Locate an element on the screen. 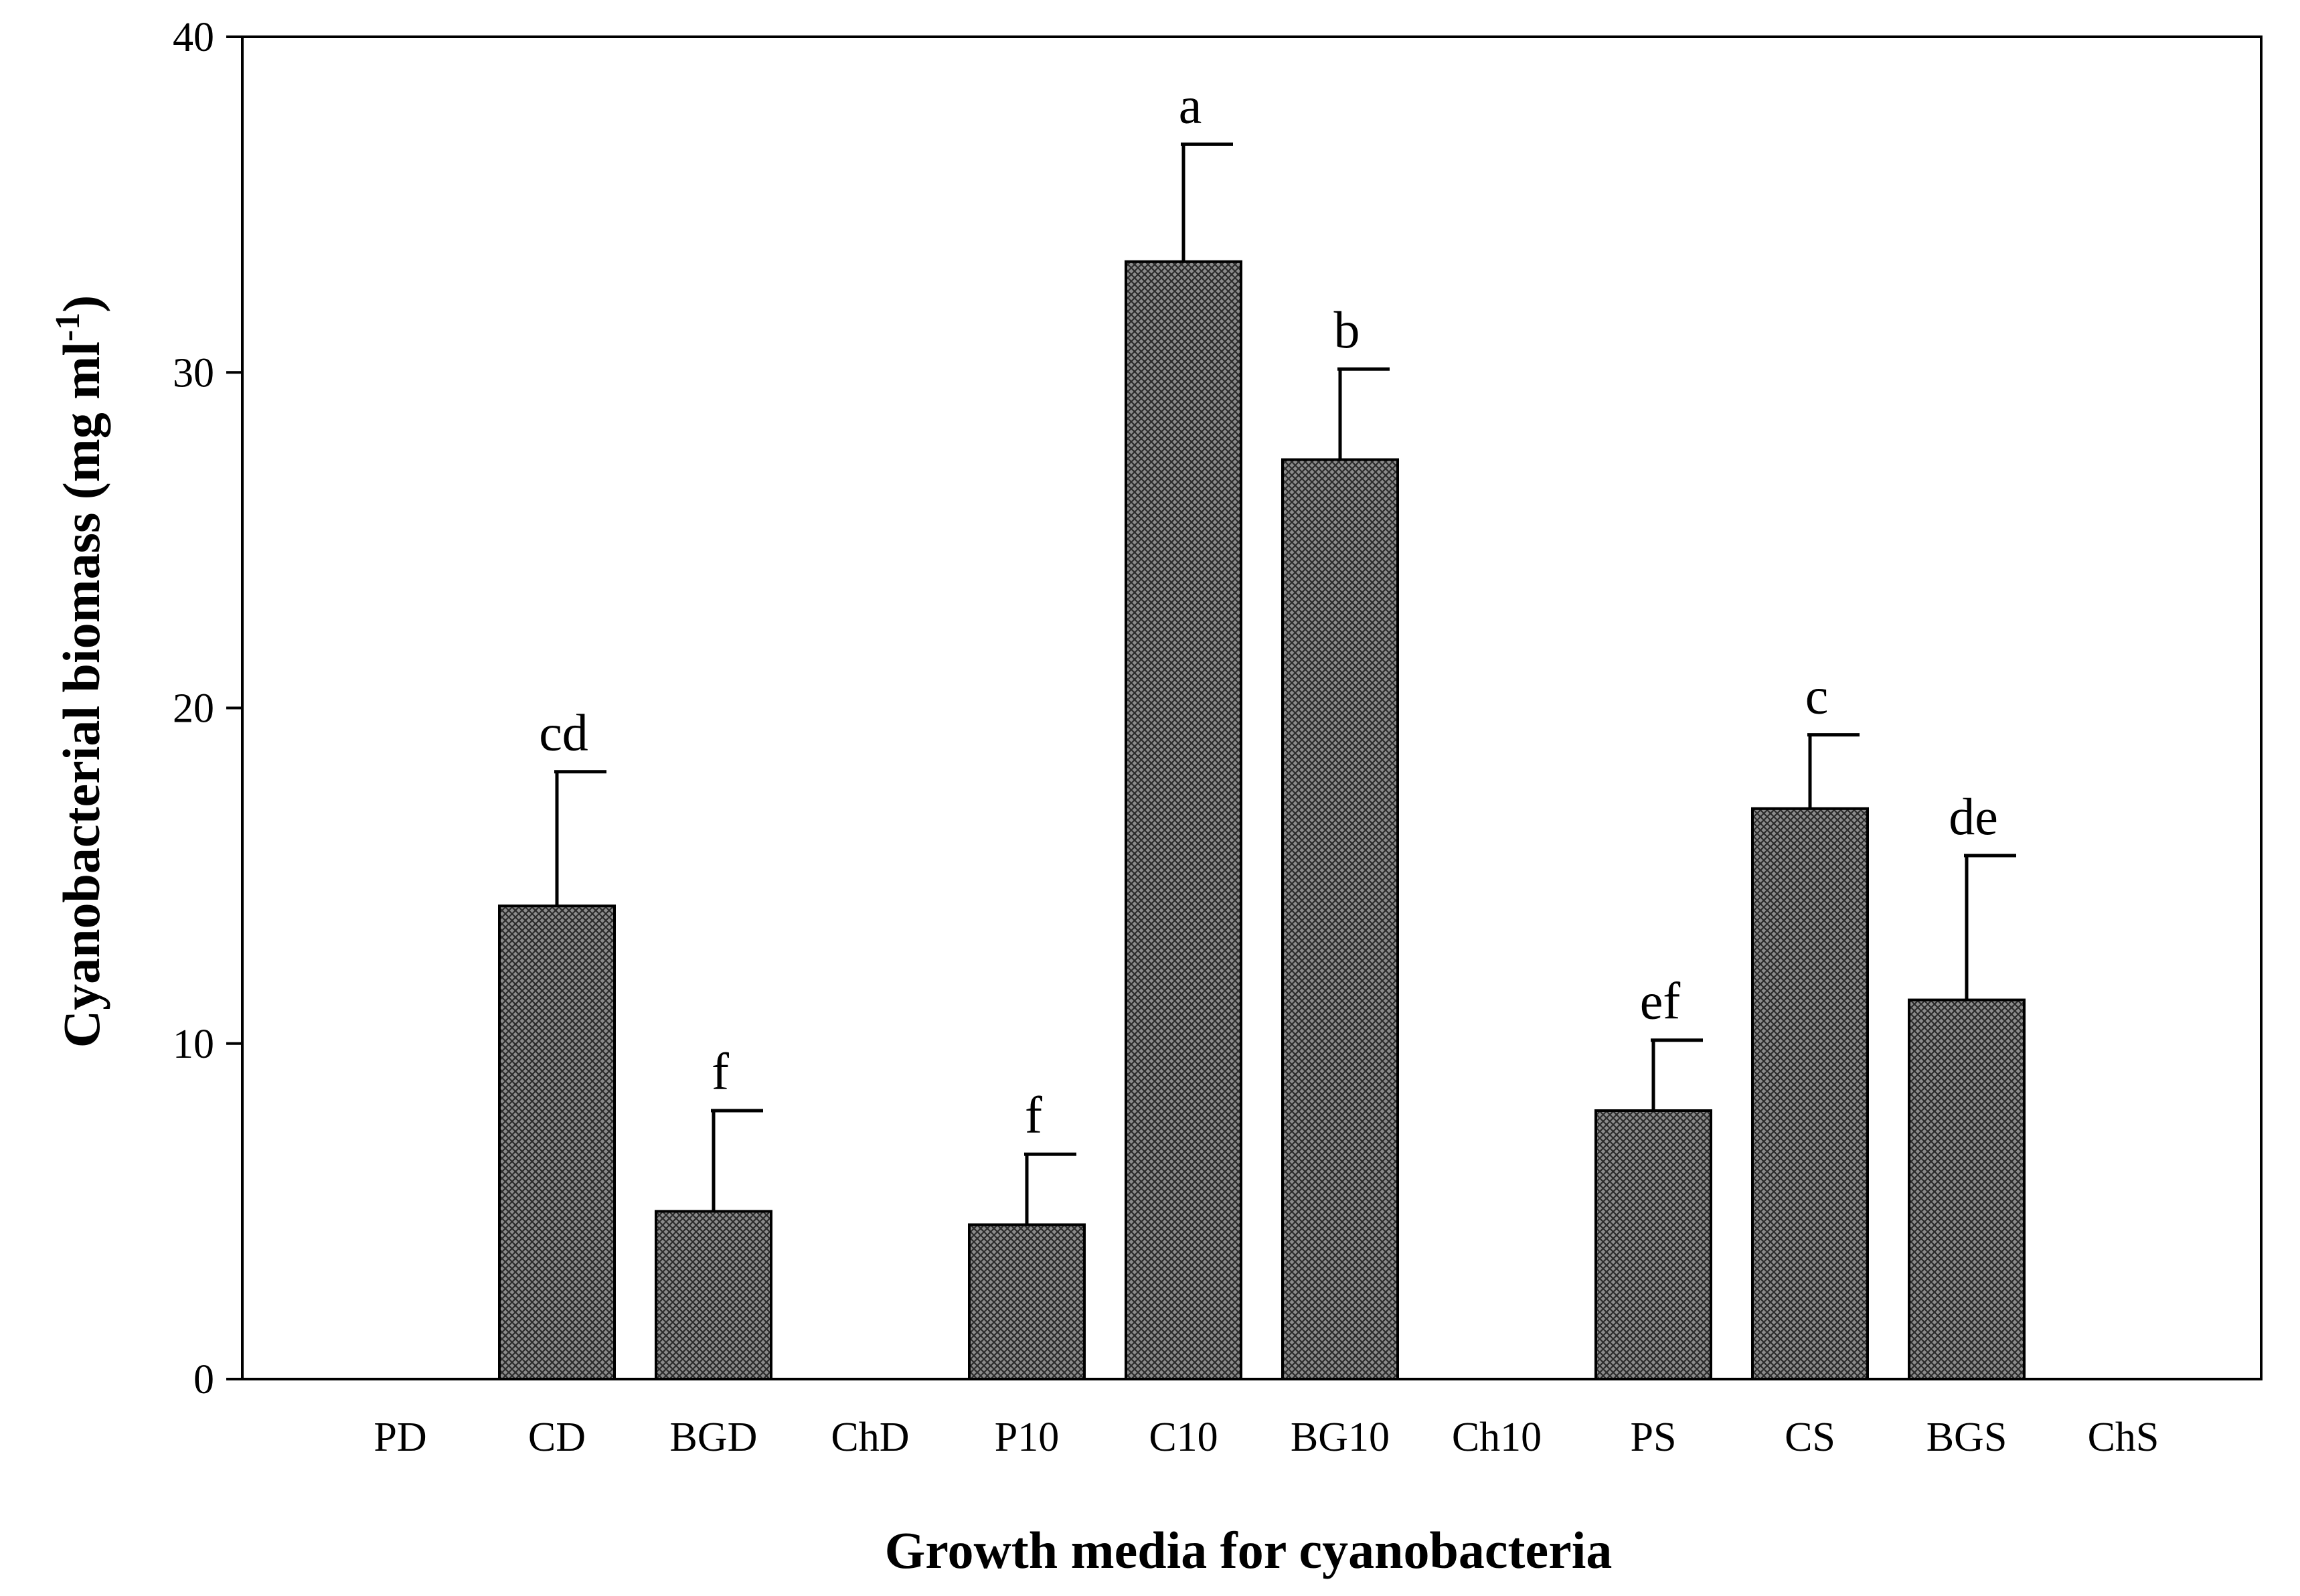 This screenshot has height=1596, width=2300. y-tick-label: 0 is located at coordinates (203, 1380).